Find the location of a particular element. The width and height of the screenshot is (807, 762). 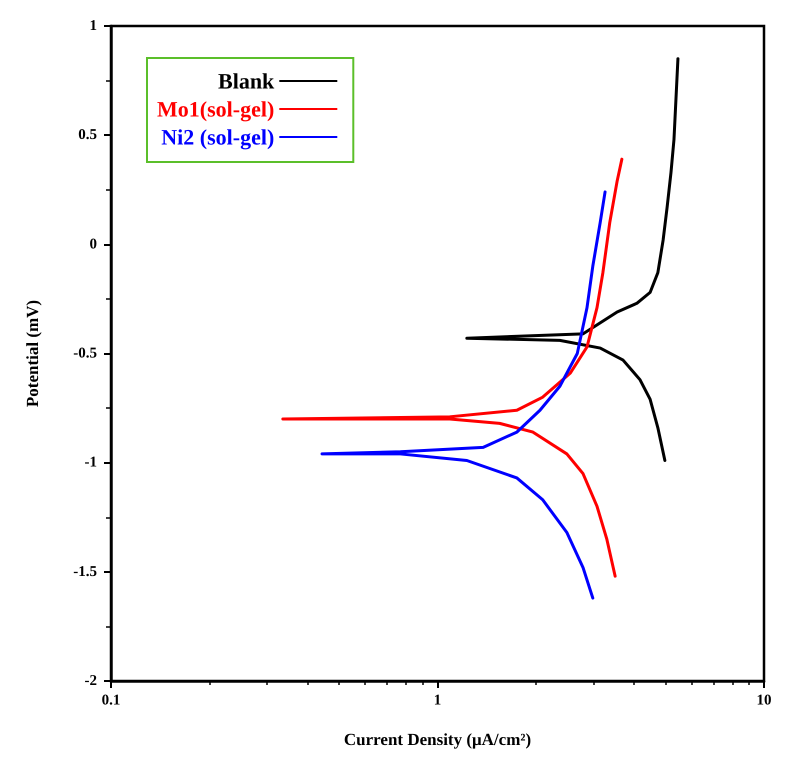

x-tick-label: 0.1 is located at coordinates (111, 700).